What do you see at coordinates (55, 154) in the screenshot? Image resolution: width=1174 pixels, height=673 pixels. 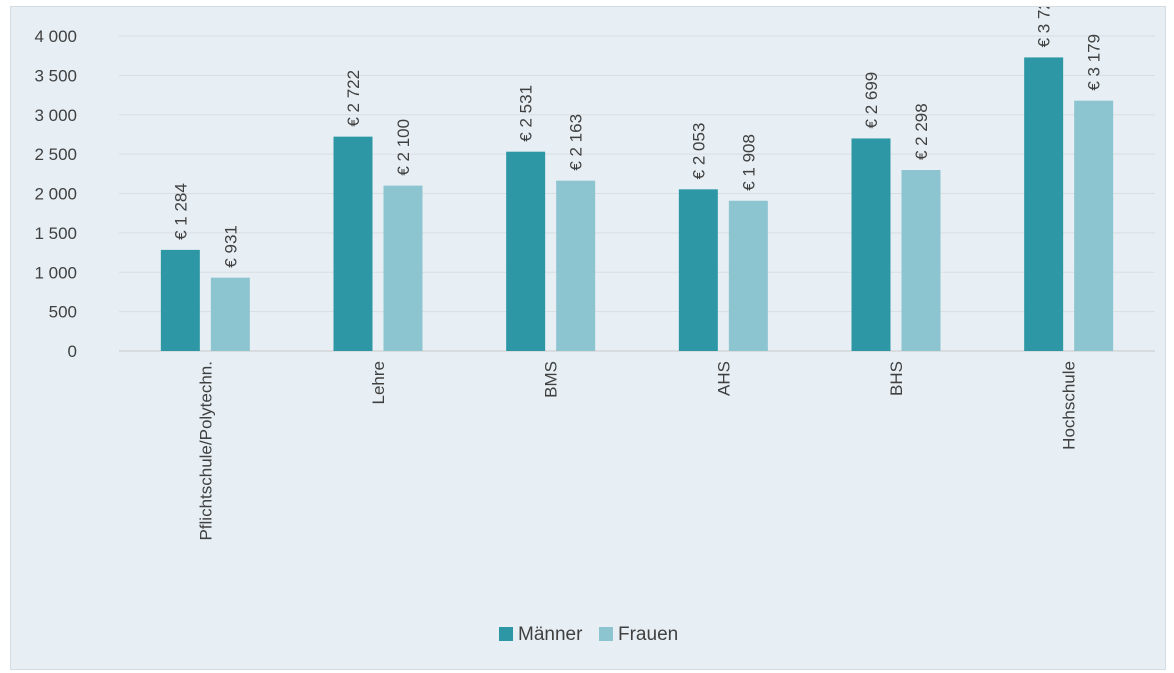 I see `y-tick-label: 2 500` at bounding box center [55, 154].